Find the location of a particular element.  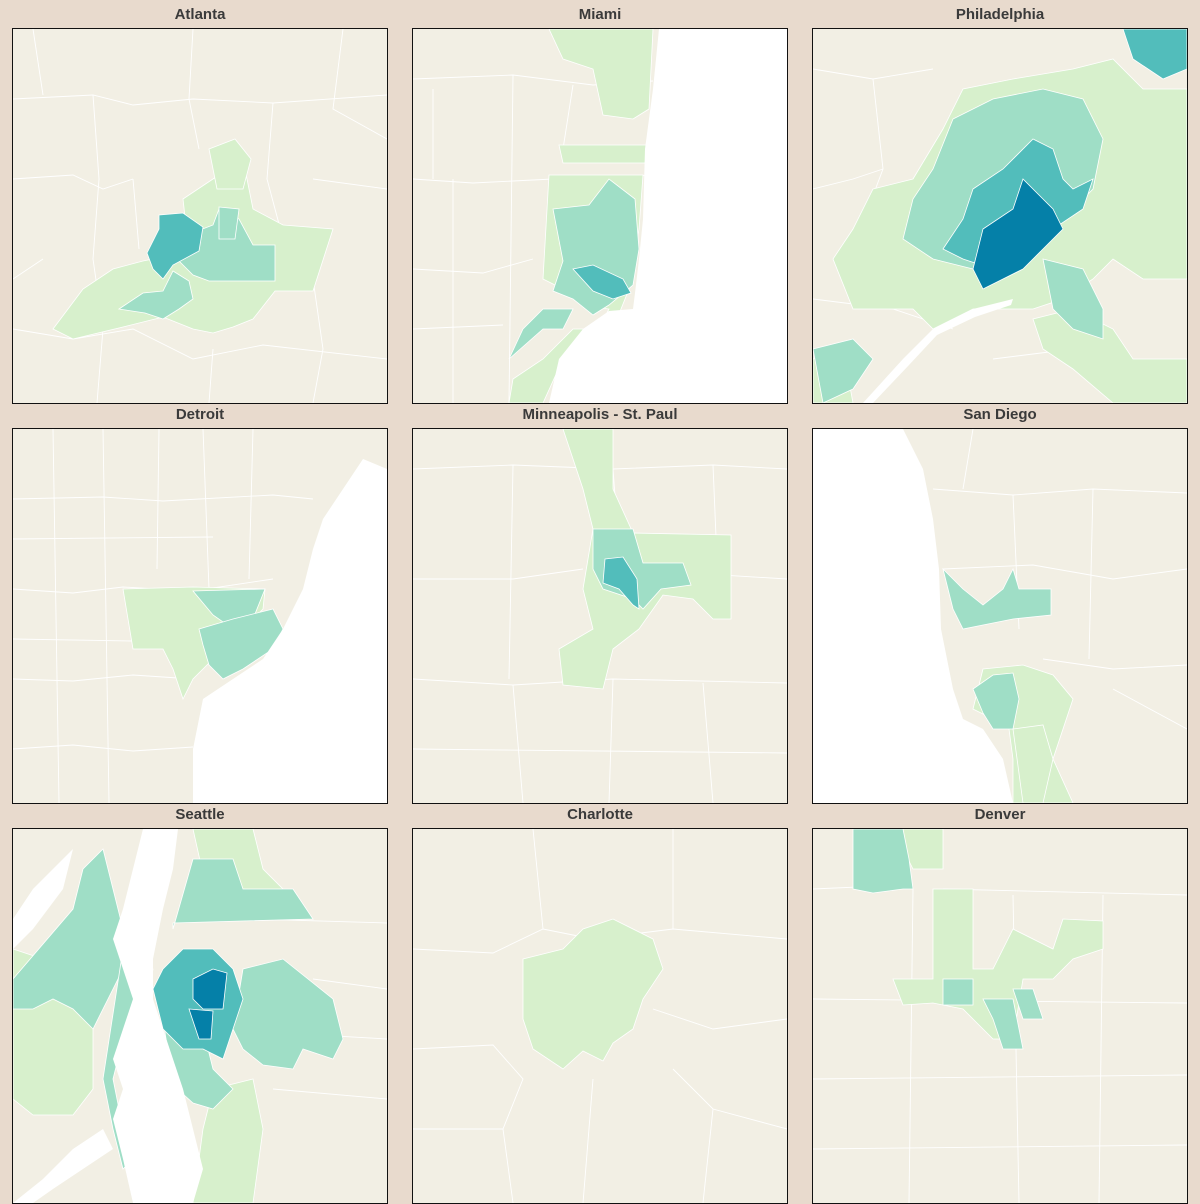

panel-title: Philadelphia is located at coordinates (1000, 14).